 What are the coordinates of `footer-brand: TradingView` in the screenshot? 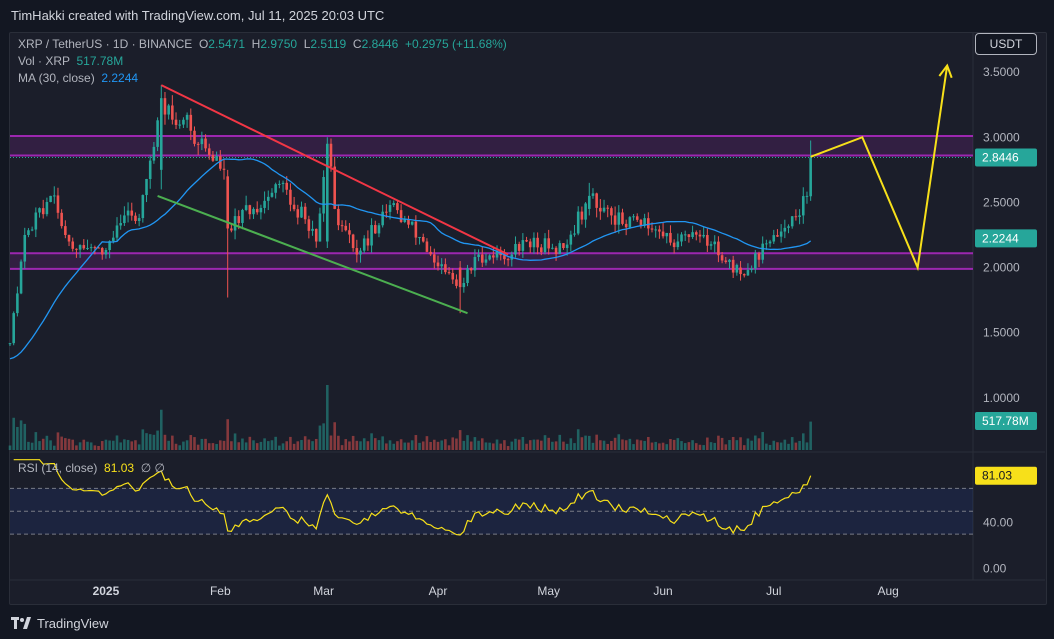 It's located at (60, 623).